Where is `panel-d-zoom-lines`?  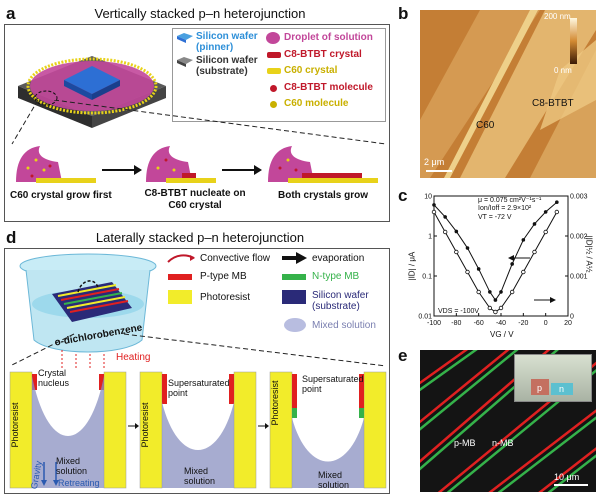 panel-d-zoom-lines is located at coordinates (198, 350).